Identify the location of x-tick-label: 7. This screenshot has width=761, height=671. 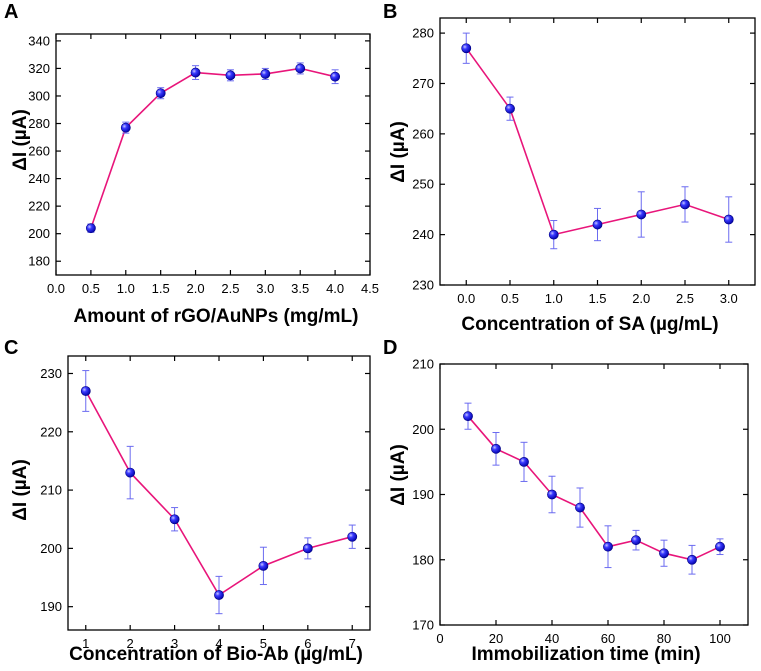
(352, 643).